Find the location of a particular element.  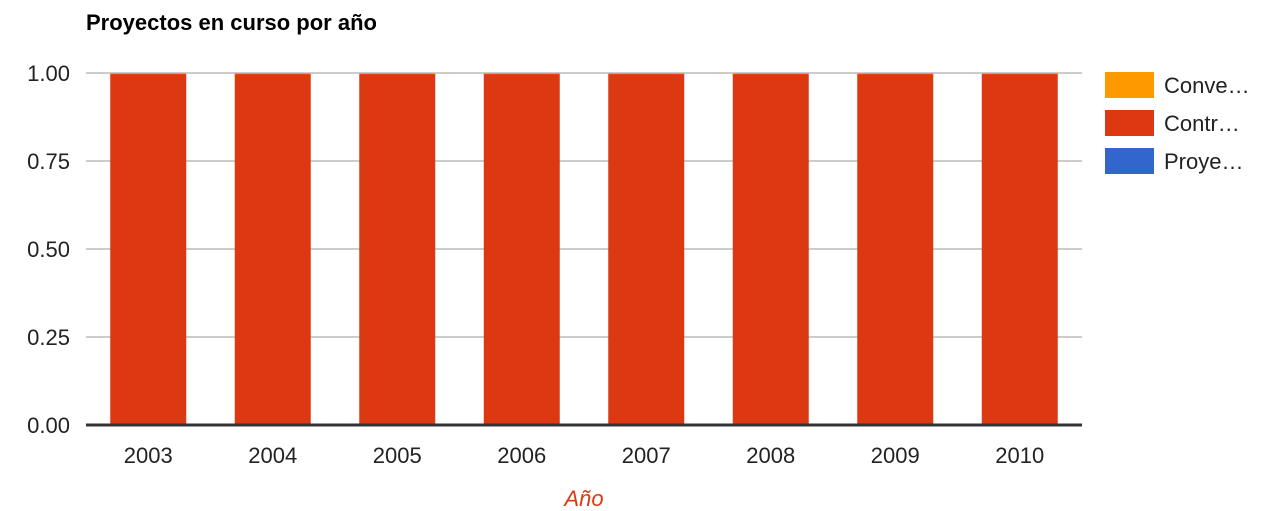

x-tick-label: 2010 is located at coordinates (1019, 455).